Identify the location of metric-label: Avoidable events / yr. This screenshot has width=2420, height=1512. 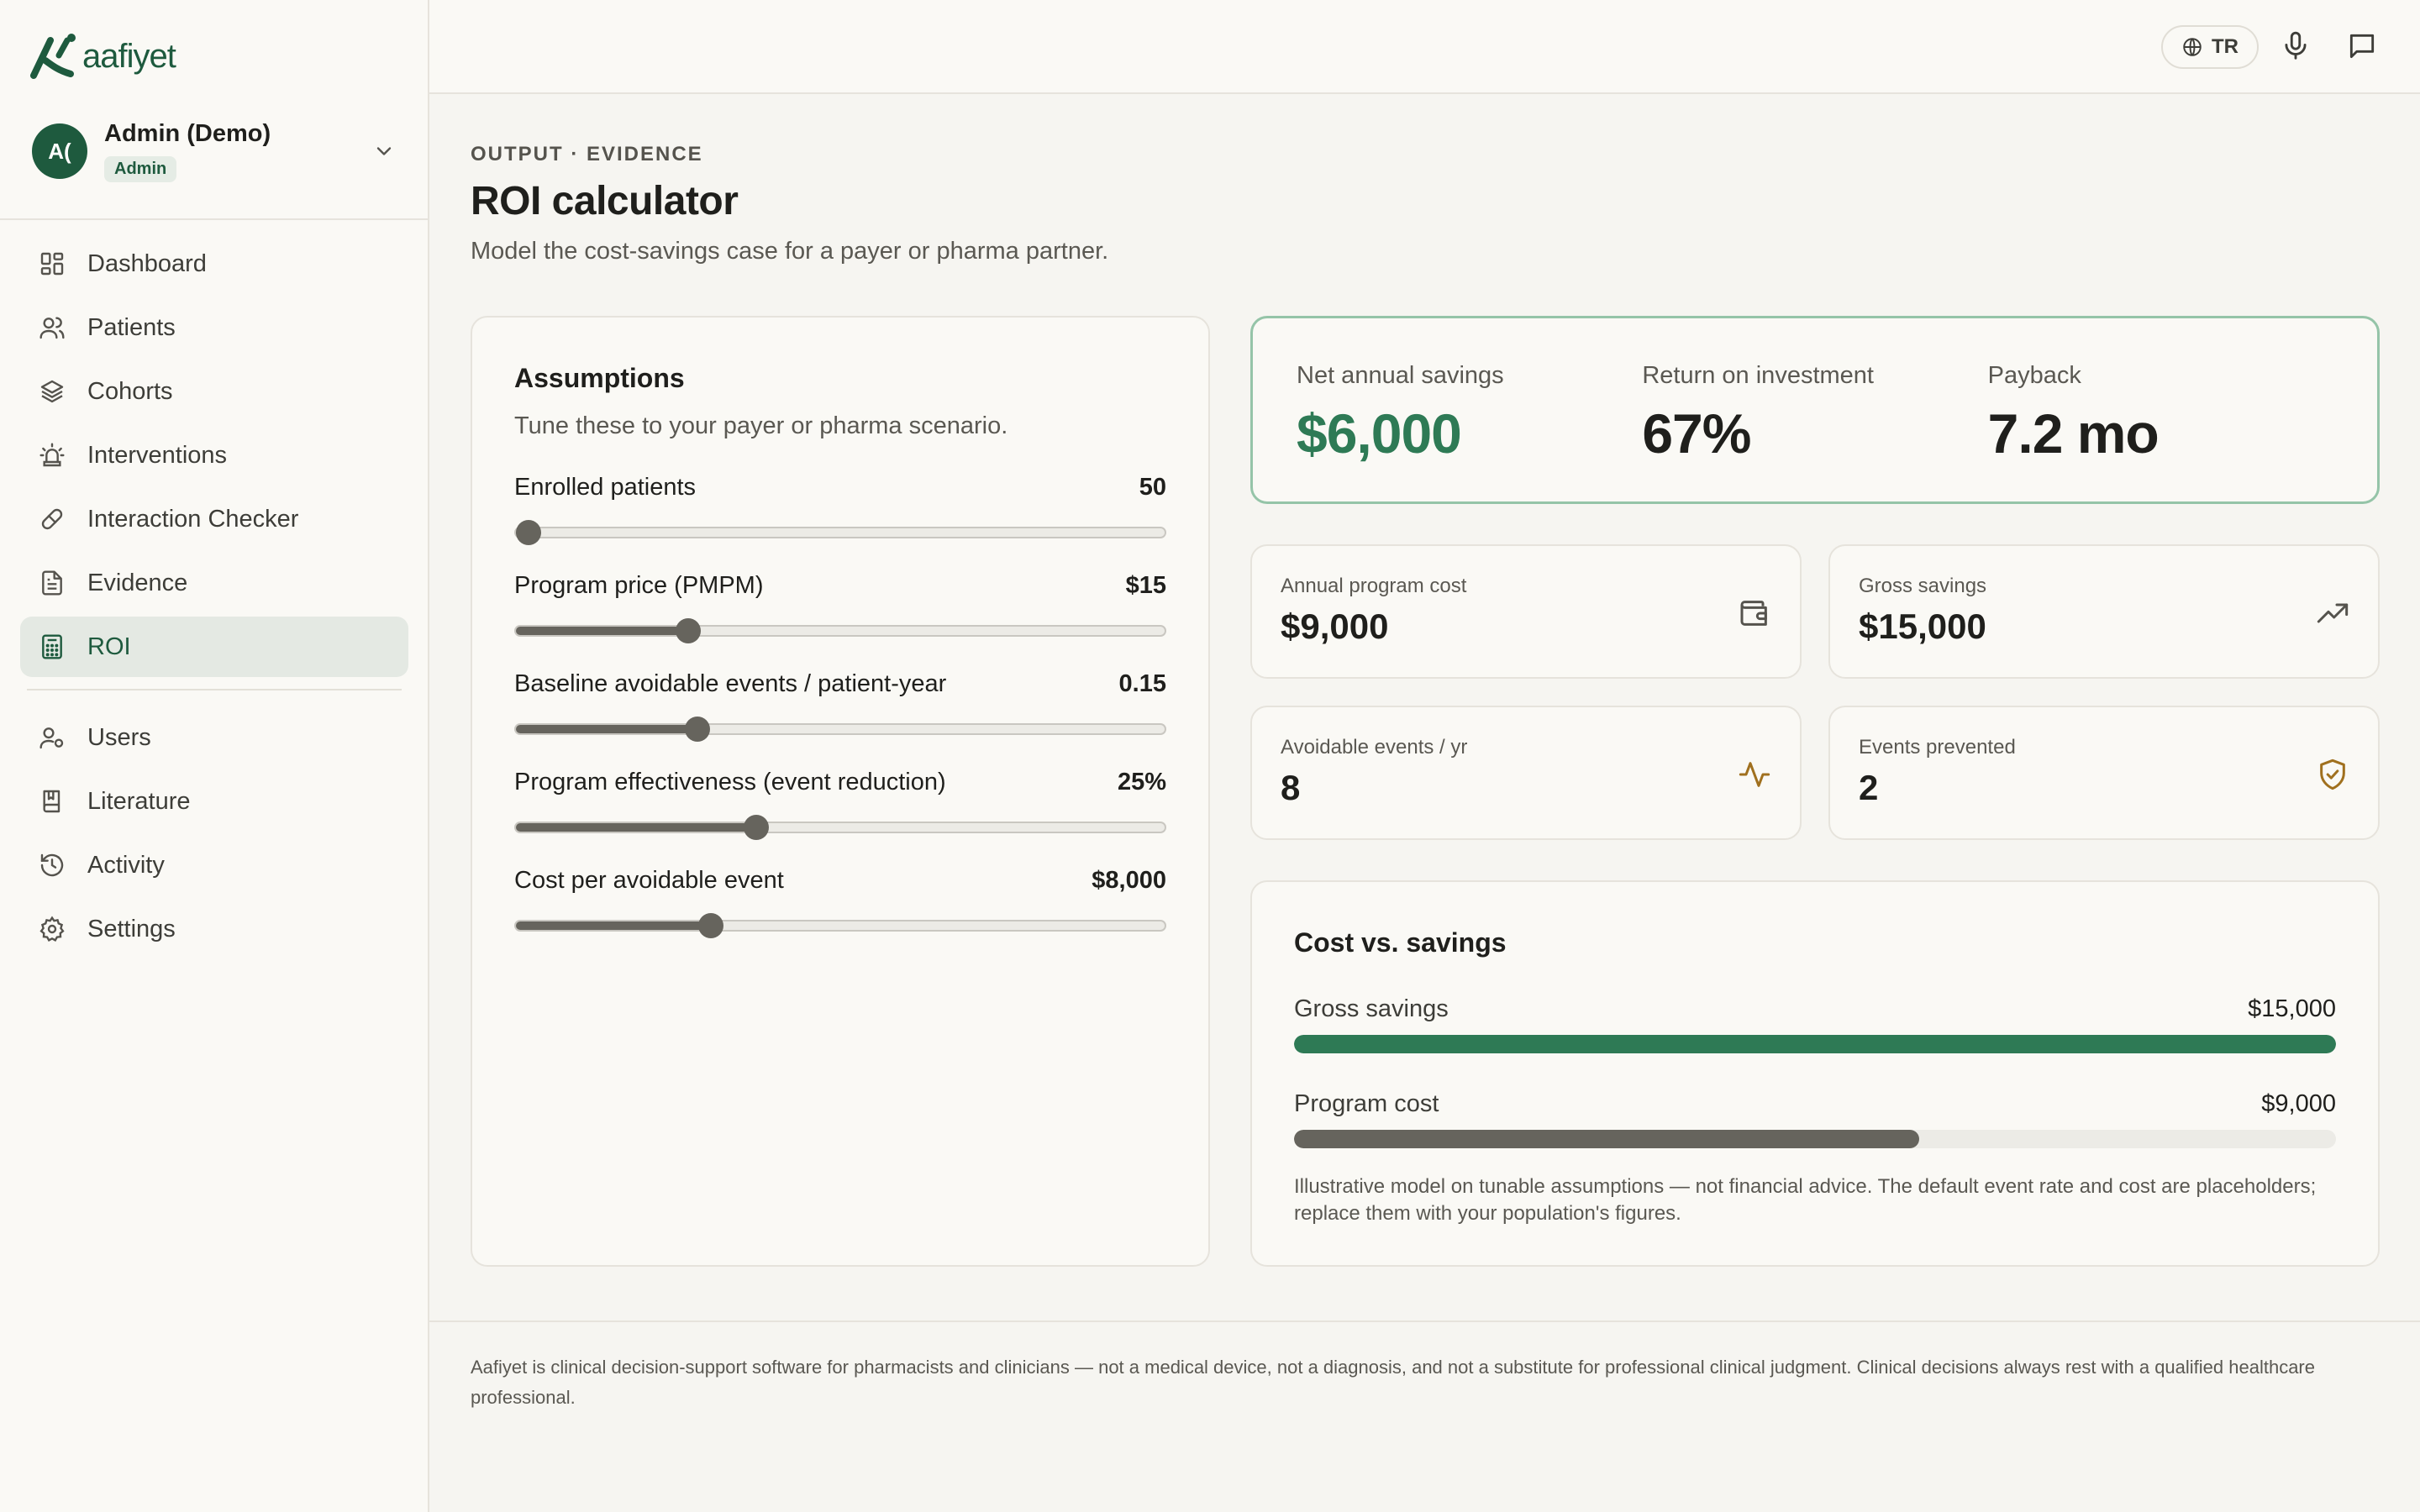
(1375, 747).